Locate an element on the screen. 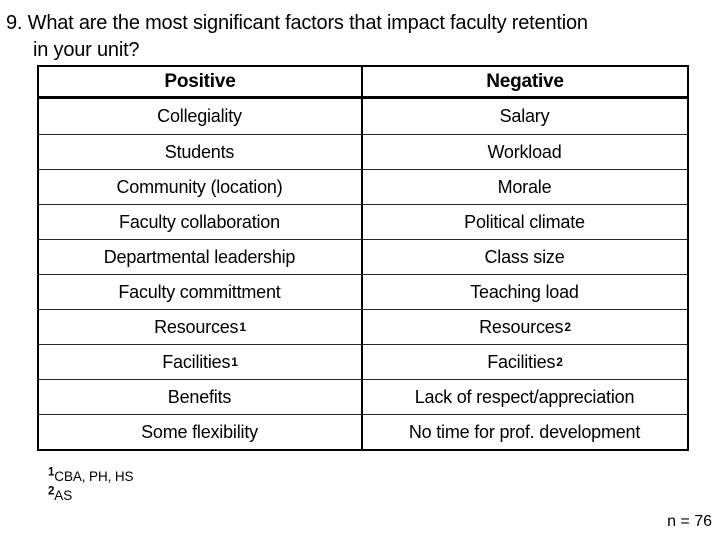  table-cell-negative: Lack of respect/appreciation is located at coordinates (524, 397).